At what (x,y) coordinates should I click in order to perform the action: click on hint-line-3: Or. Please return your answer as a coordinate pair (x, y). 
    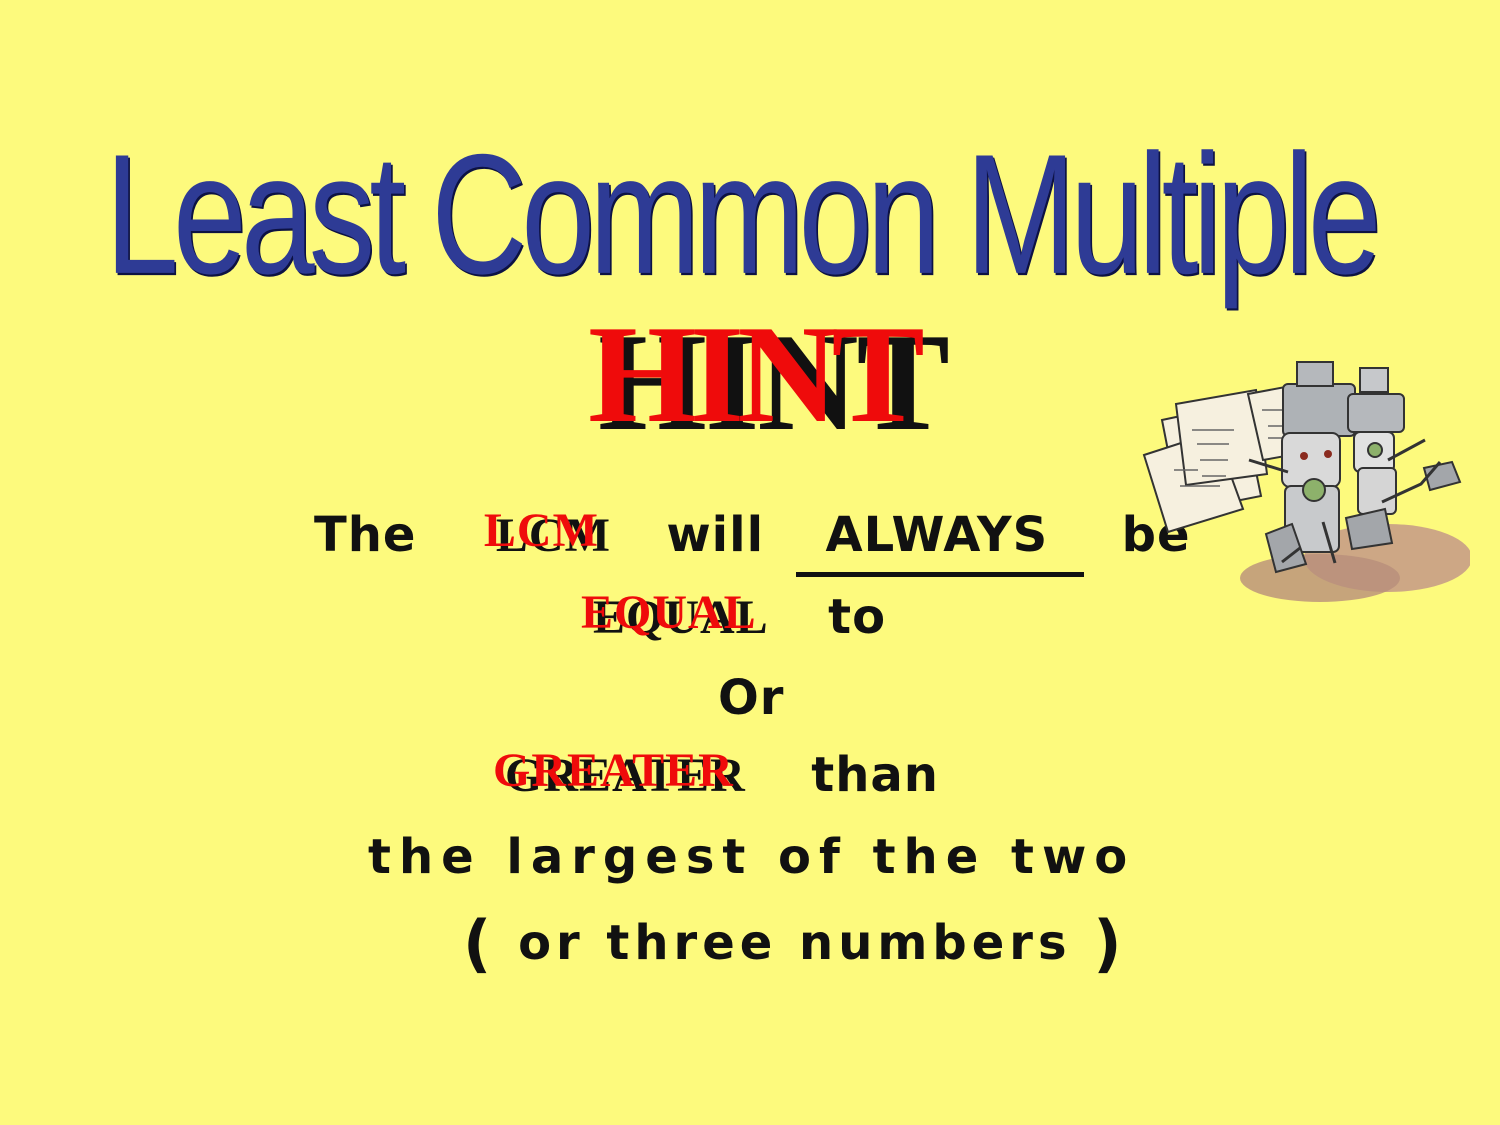
    Looking at the image, I should click on (751, 698).